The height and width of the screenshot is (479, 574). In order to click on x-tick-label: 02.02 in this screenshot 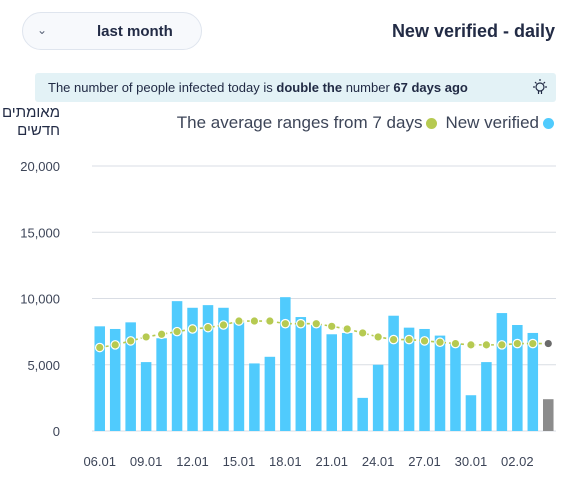, I will do `click(517, 461)`.